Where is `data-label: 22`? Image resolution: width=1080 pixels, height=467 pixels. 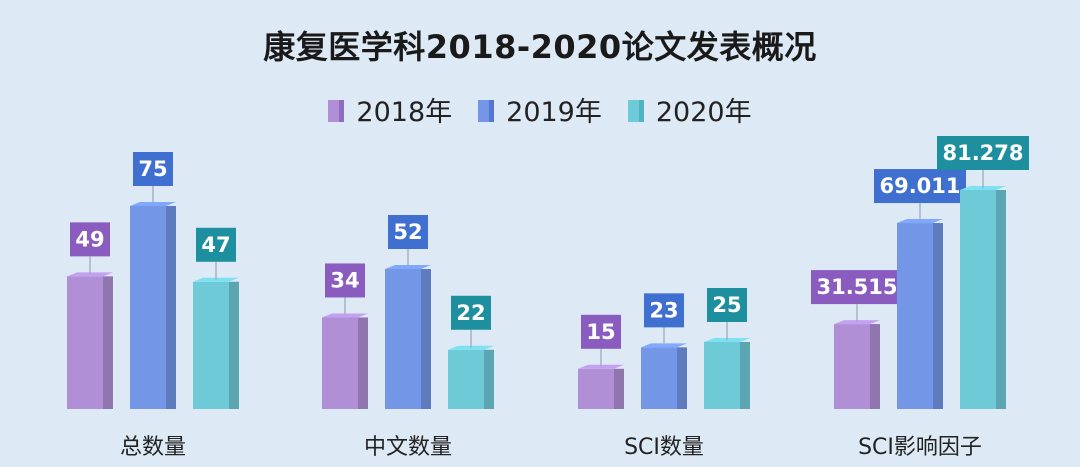 data-label: 22 is located at coordinates (470, 313).